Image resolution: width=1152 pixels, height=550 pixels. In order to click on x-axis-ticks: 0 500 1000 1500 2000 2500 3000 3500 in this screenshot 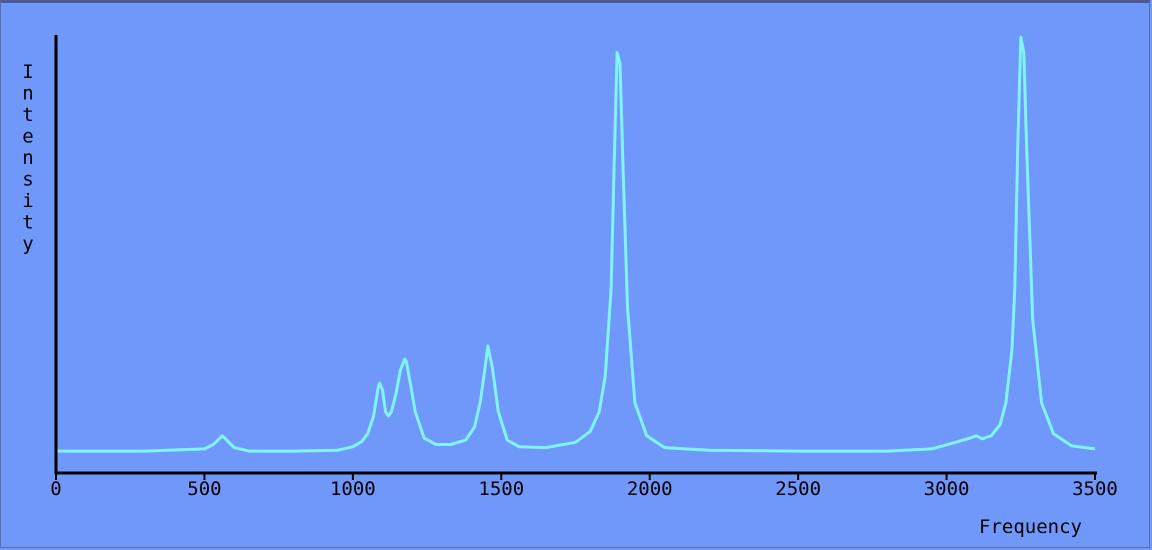, I will do `click(584, 486)`.